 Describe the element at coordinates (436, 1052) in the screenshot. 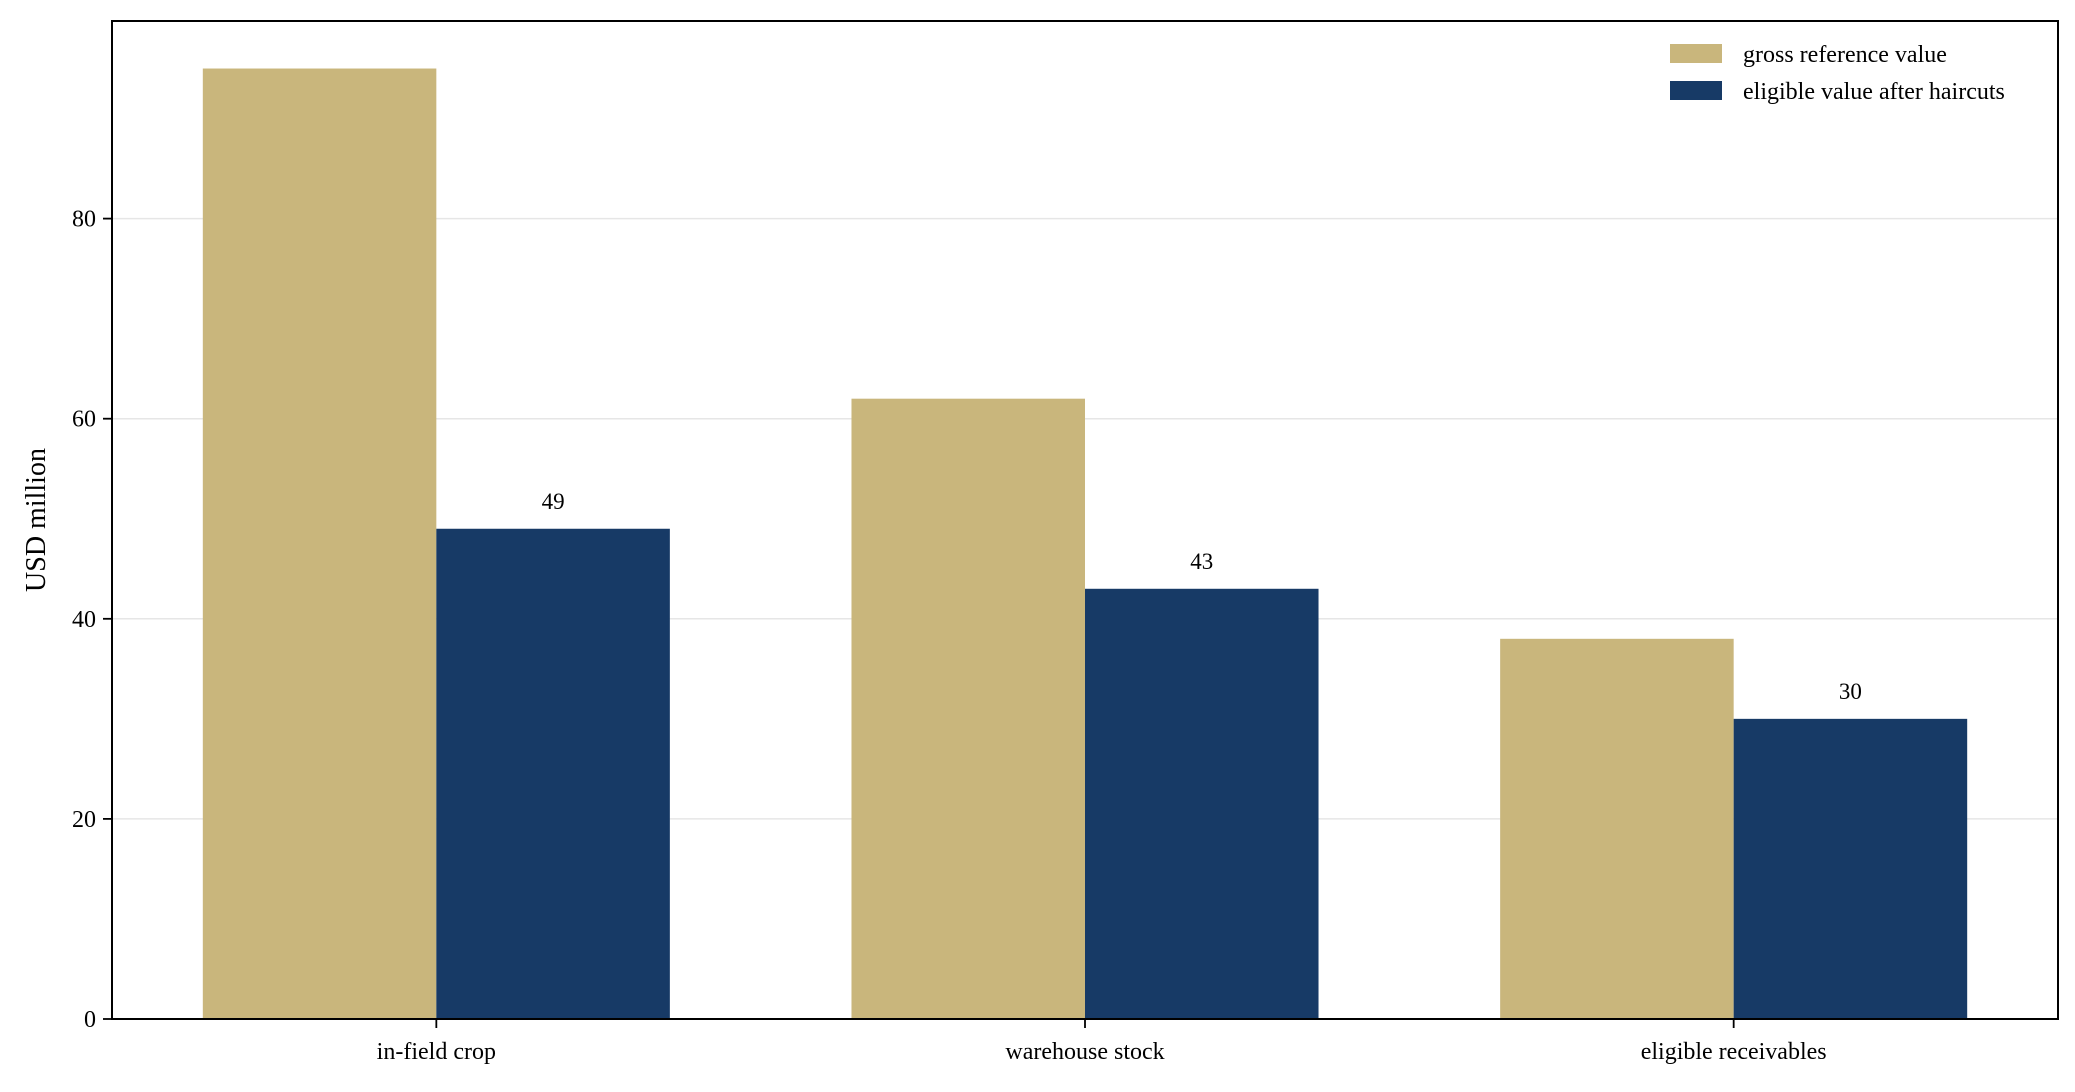

I see `x-tick-label: in-field crop` at that location.